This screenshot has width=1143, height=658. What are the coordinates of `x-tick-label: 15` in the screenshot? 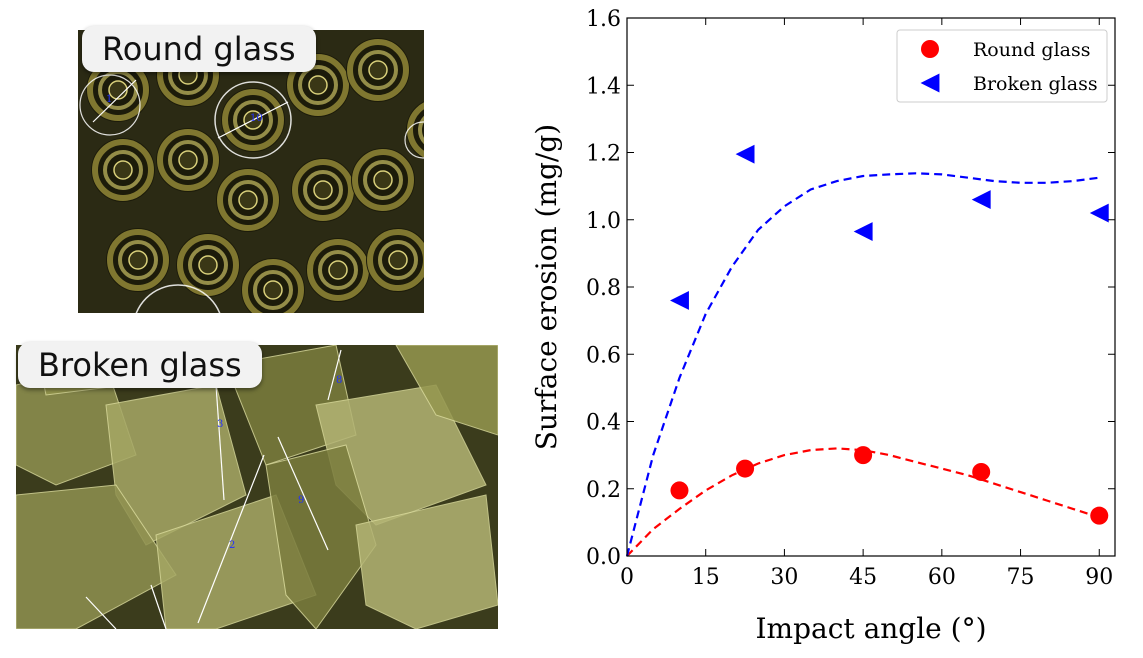 It's located at (706, 577).